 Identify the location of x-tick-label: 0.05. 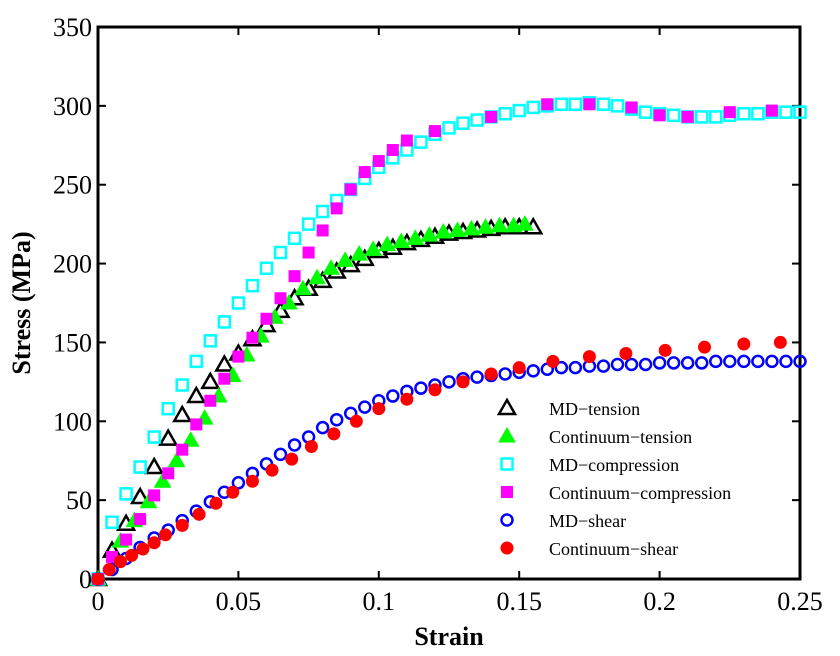
(239, 601).